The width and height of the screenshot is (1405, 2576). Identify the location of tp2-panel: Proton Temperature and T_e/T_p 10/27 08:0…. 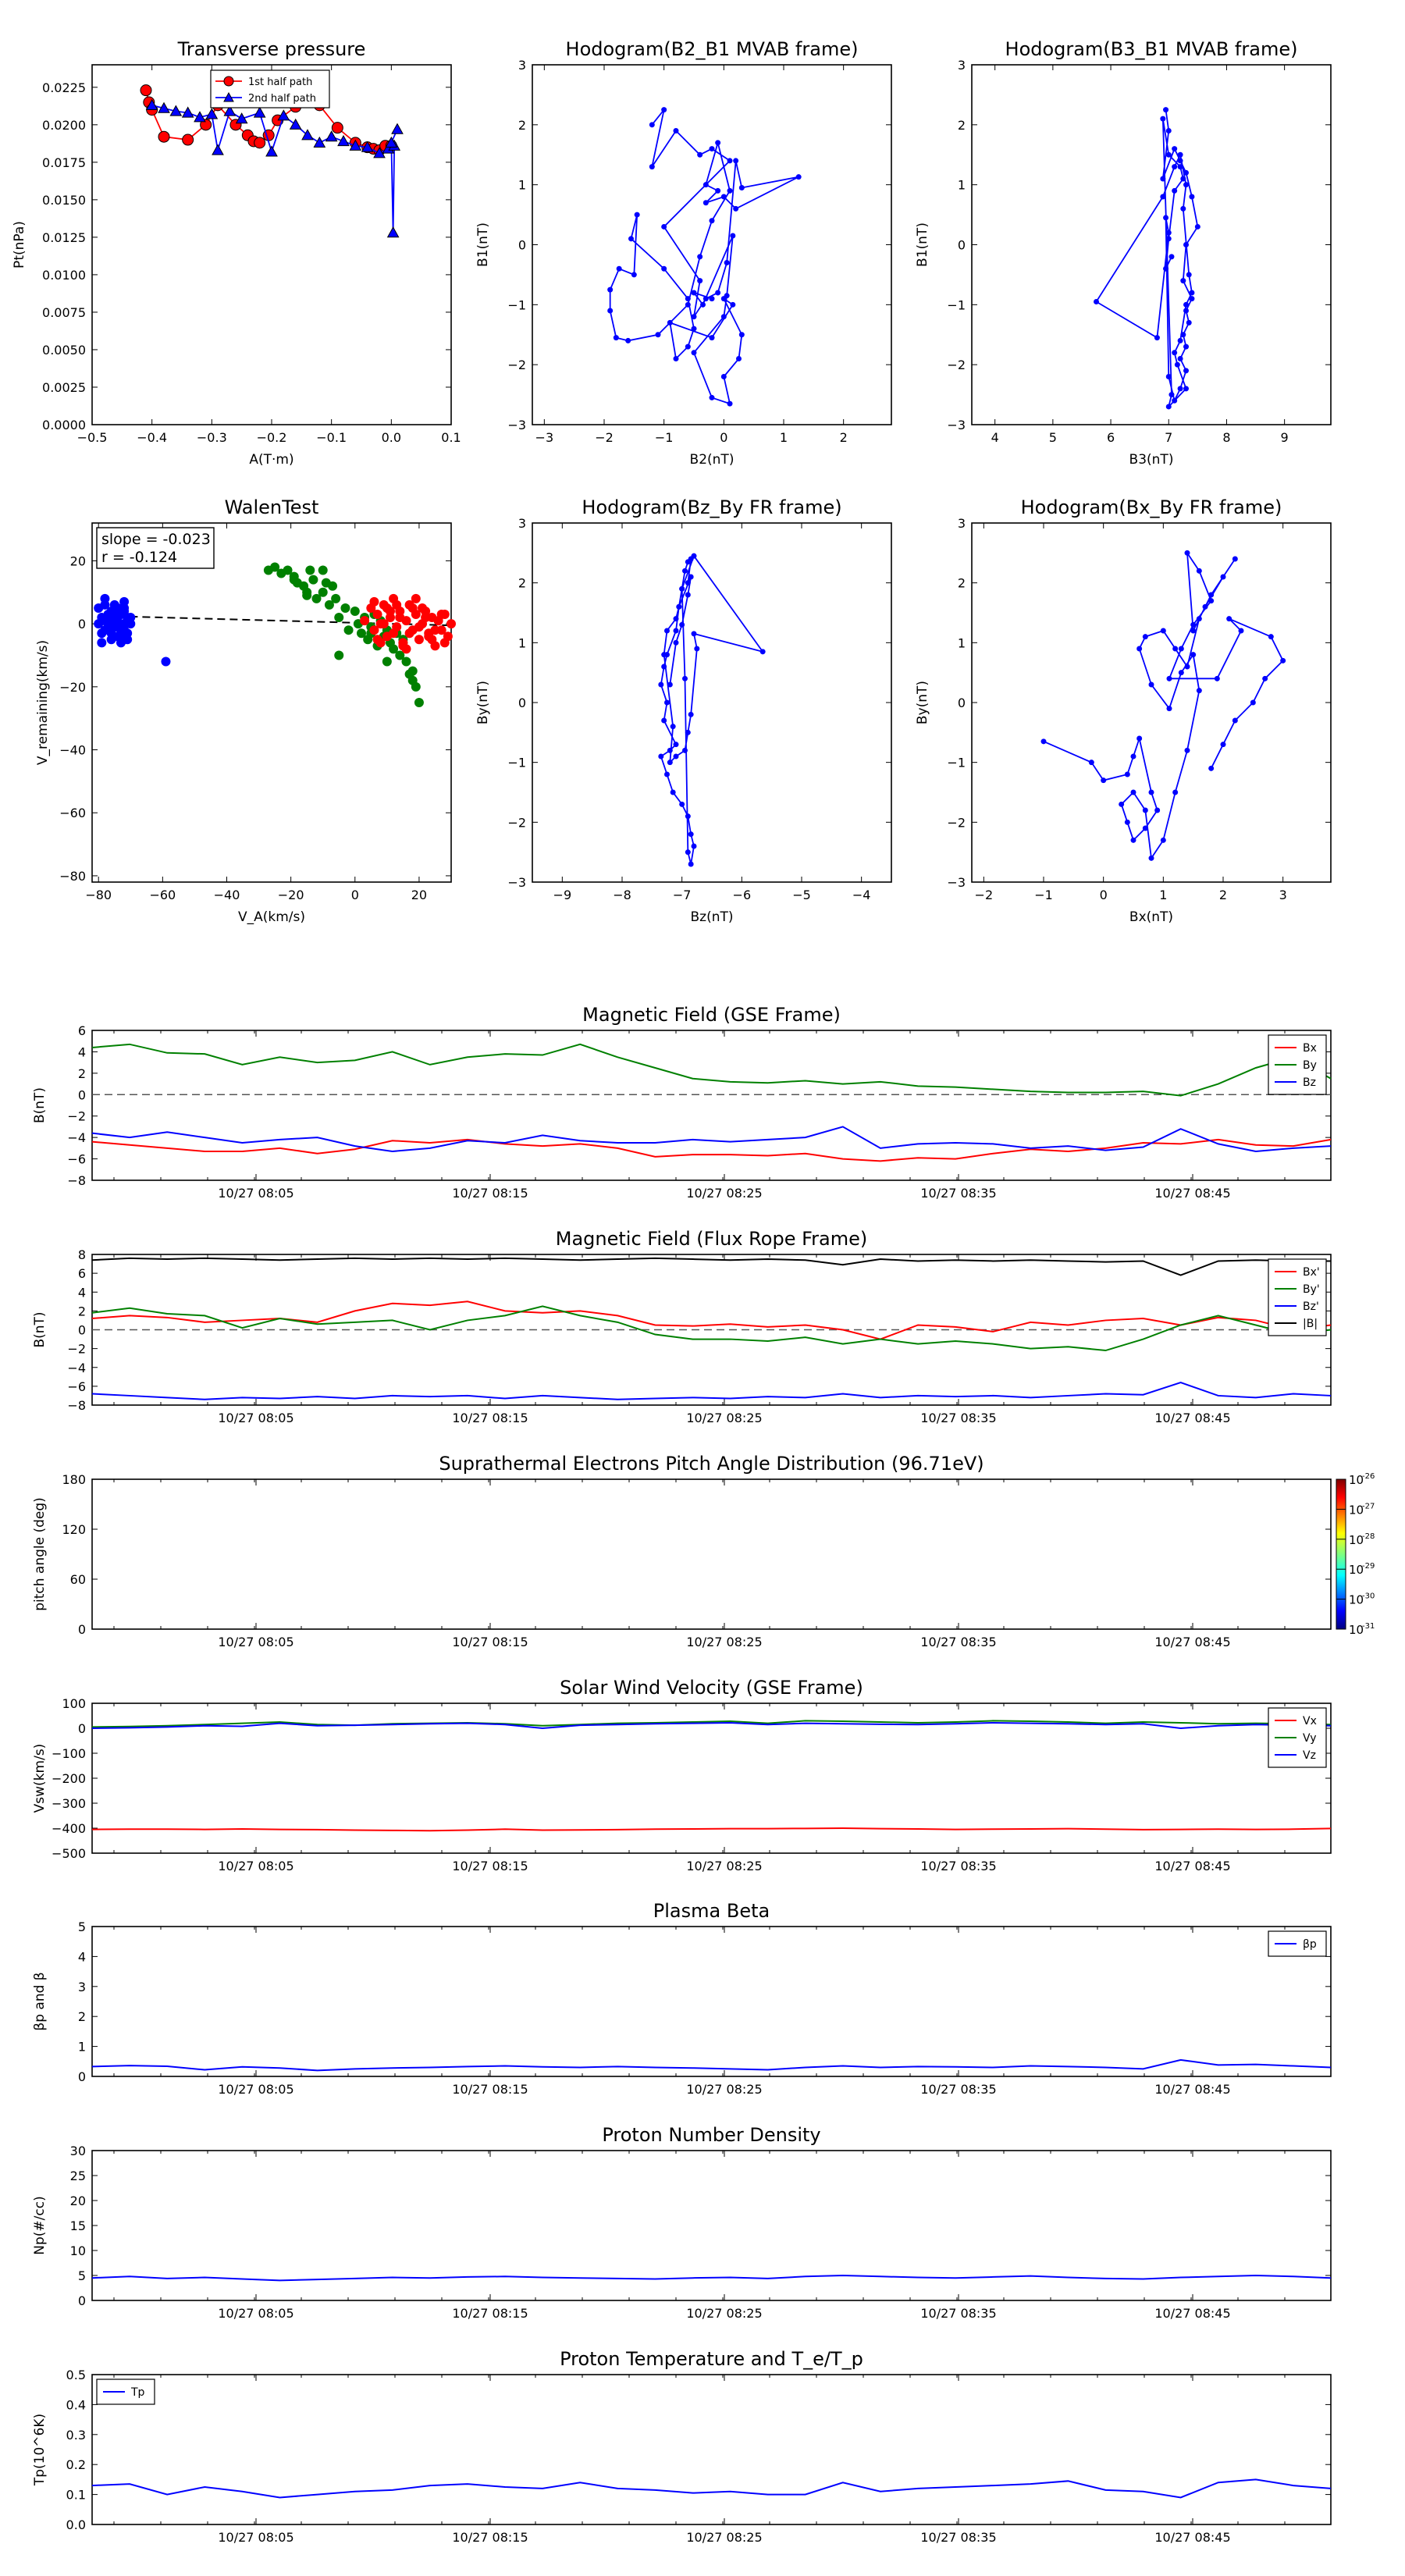
(682, 2446).